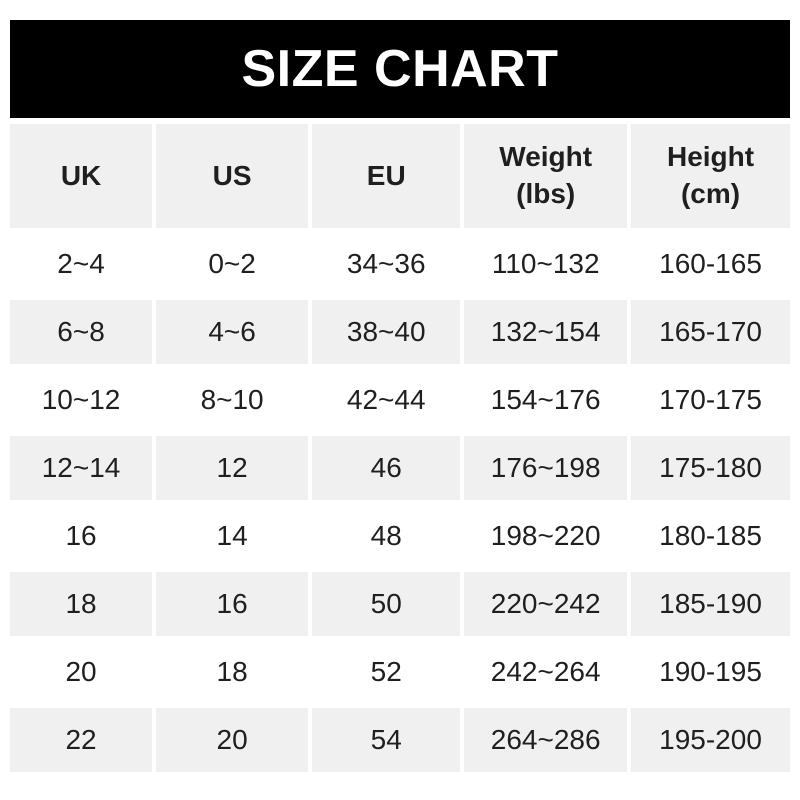 The height and width of the screenshot is (800, 800). Describe the element at coordinates (546, 604) in the screenshot. I see `table-cell: 220~242` at that location.